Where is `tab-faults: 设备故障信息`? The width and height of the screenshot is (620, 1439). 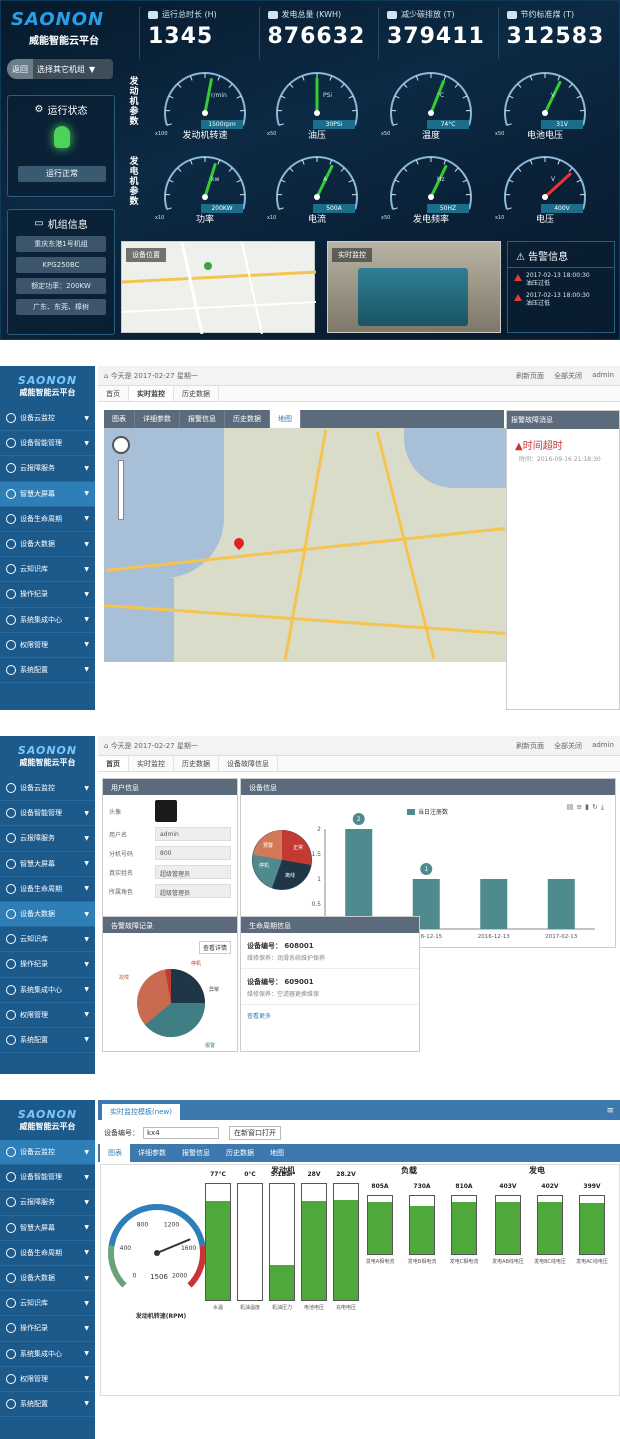
tab-faults: 设备故障信息 is located at coordinates (248, 763).